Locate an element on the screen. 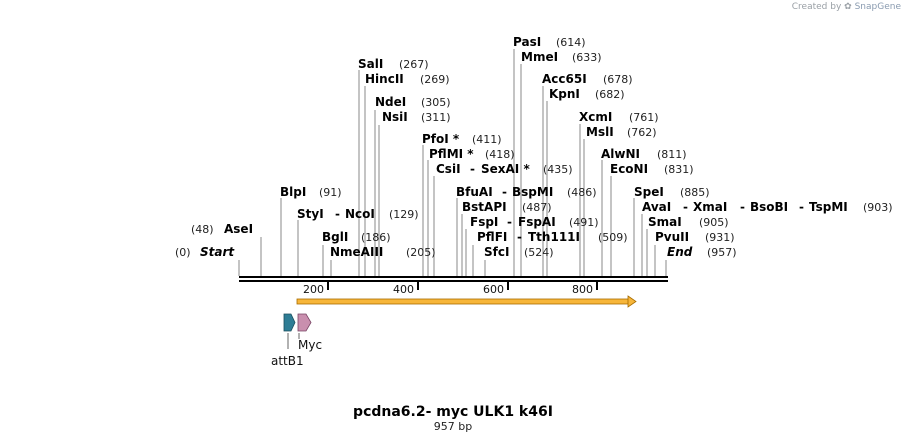 The image size is (907, 442). pflmi-label: PflMI * is located at coordinates (451, 154).